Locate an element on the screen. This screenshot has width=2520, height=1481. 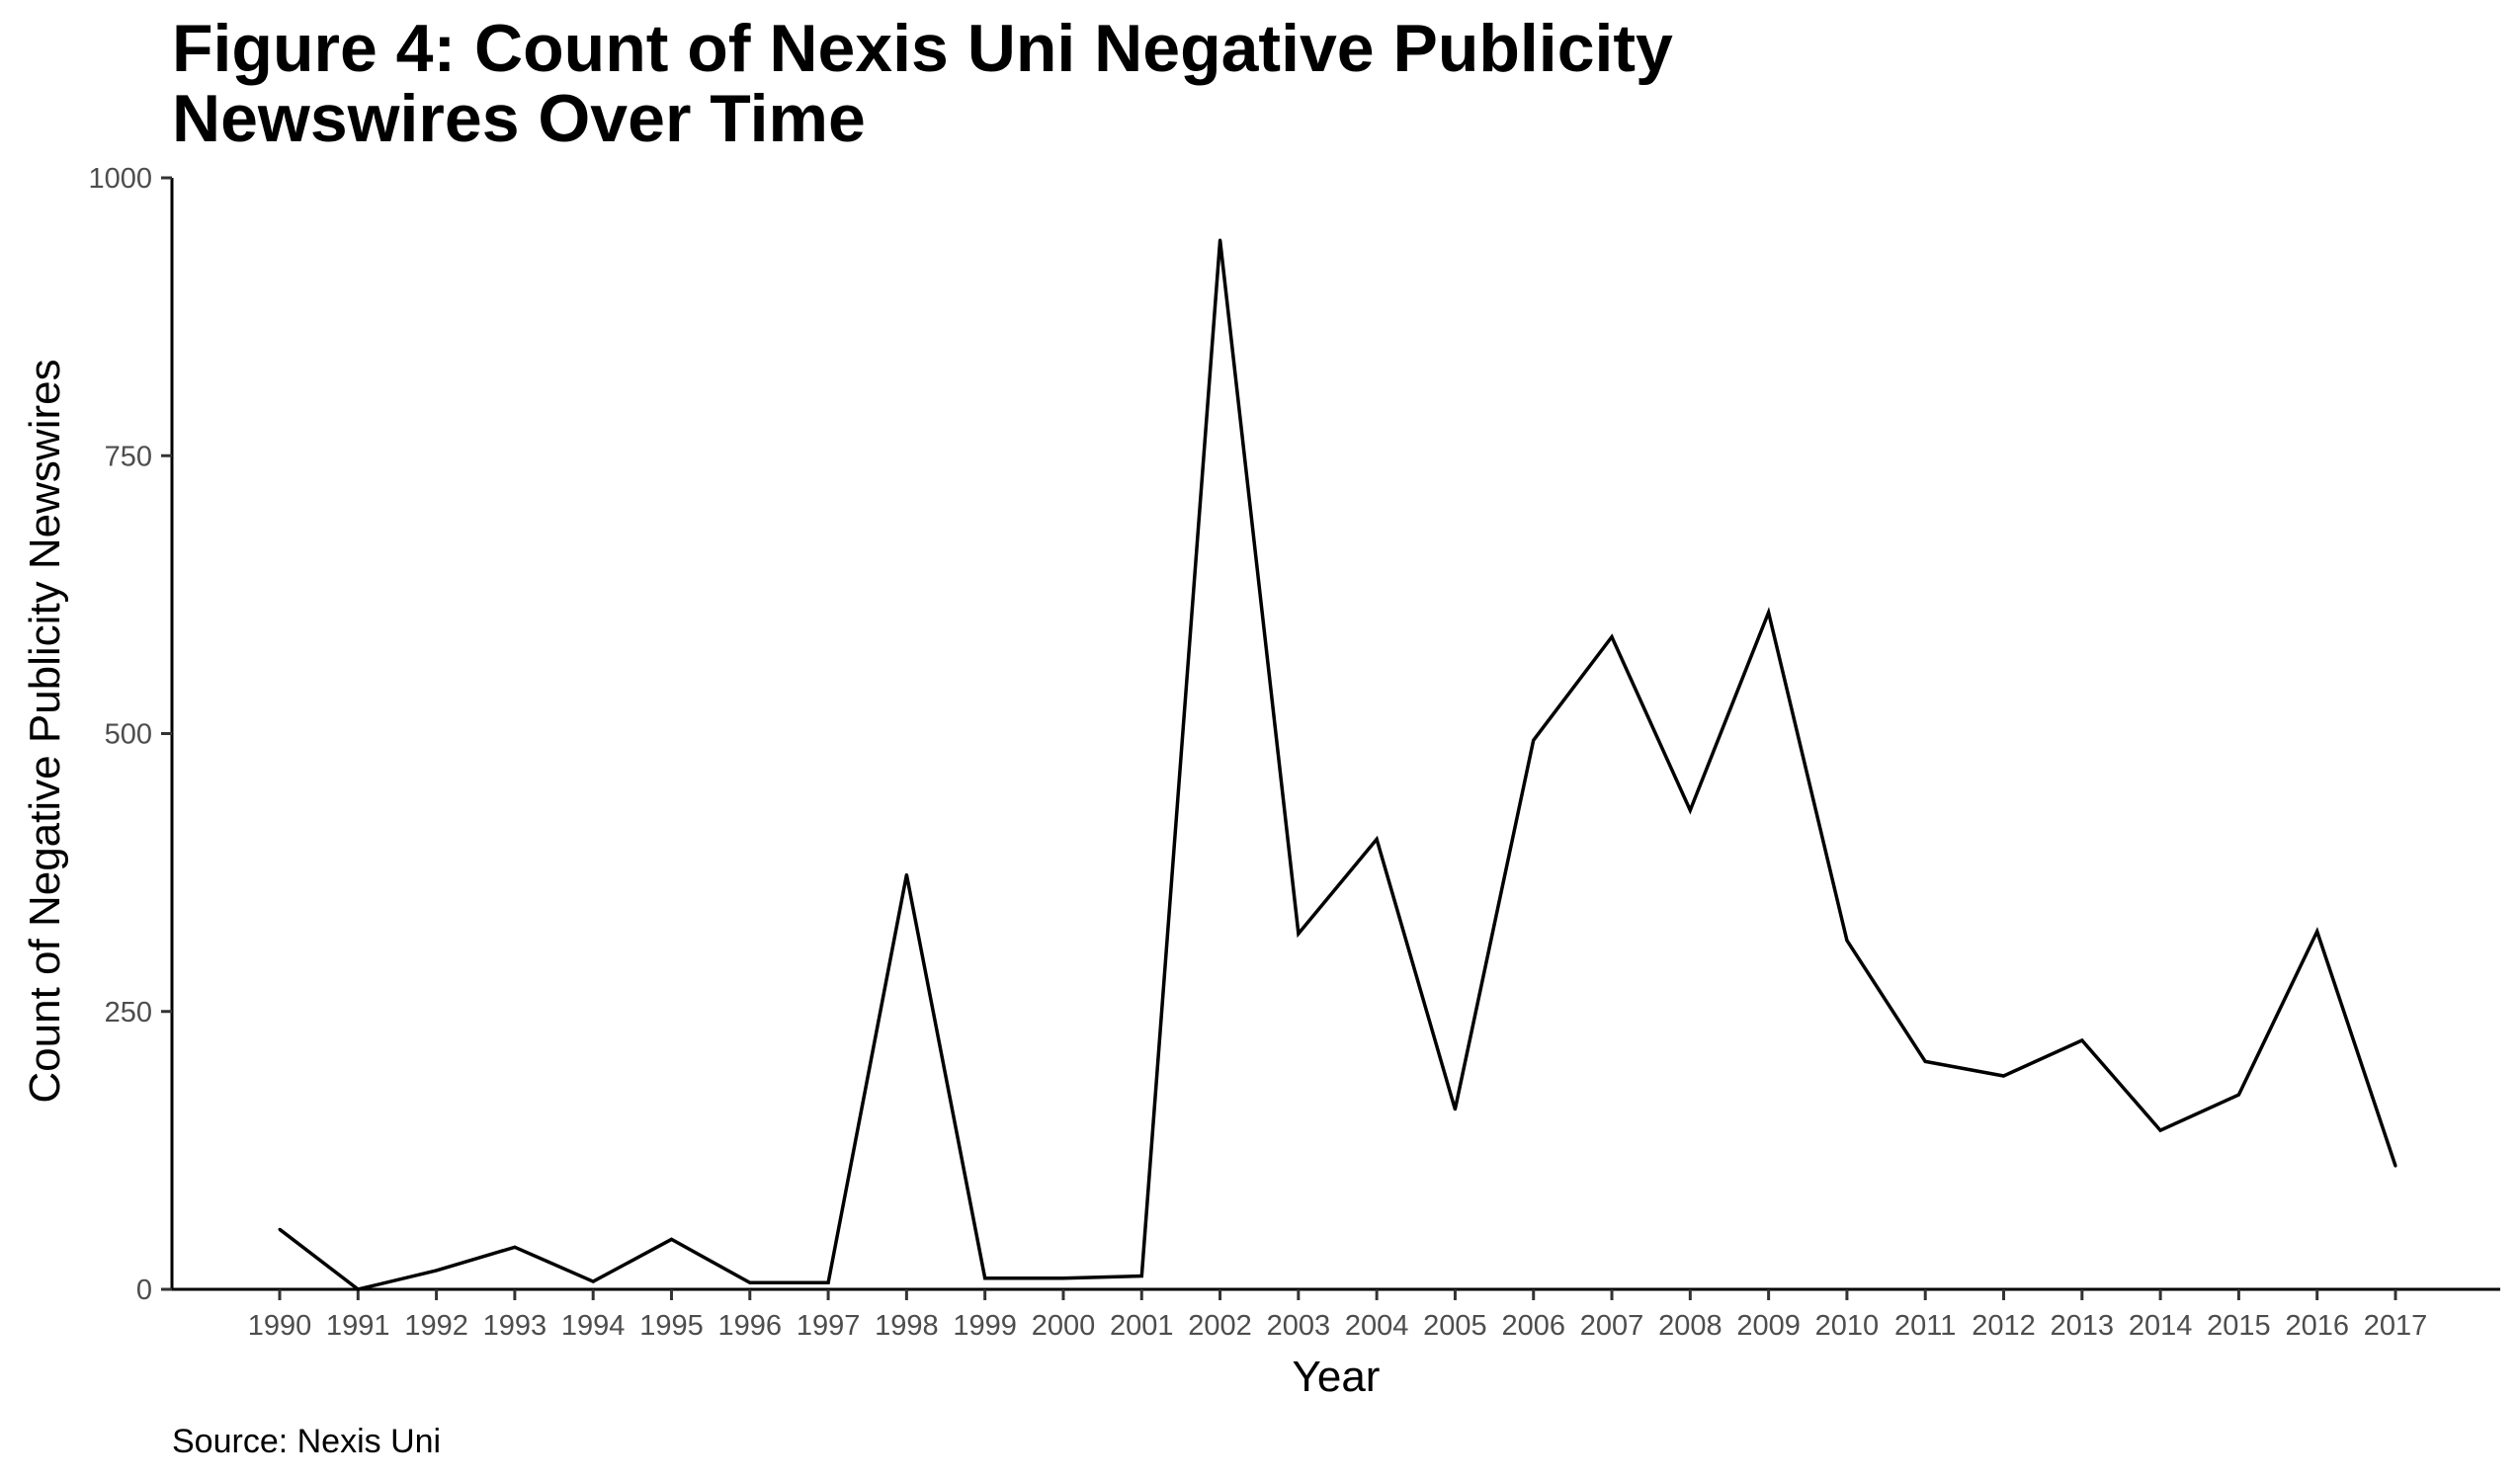
x-tick-label: 1994 is located at coordinates (593, 1326).